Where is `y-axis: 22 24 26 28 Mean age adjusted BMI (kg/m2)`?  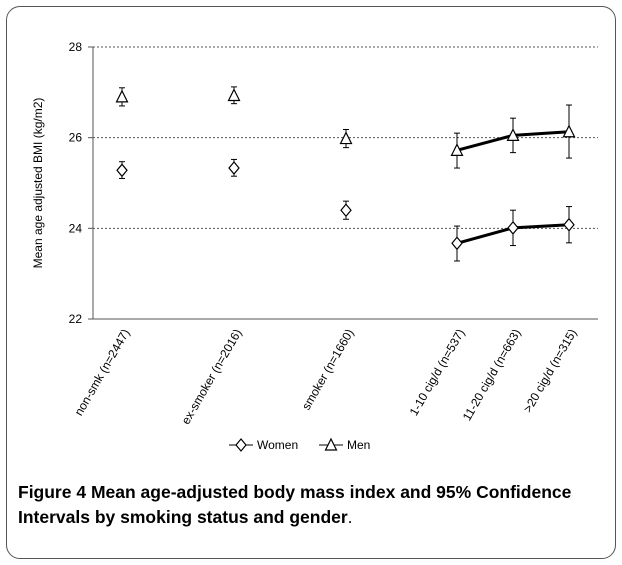 y-axis: 22 24 26 28 Mean age adjusted BMI (kg/m2) is located at coordinates (62, 183).